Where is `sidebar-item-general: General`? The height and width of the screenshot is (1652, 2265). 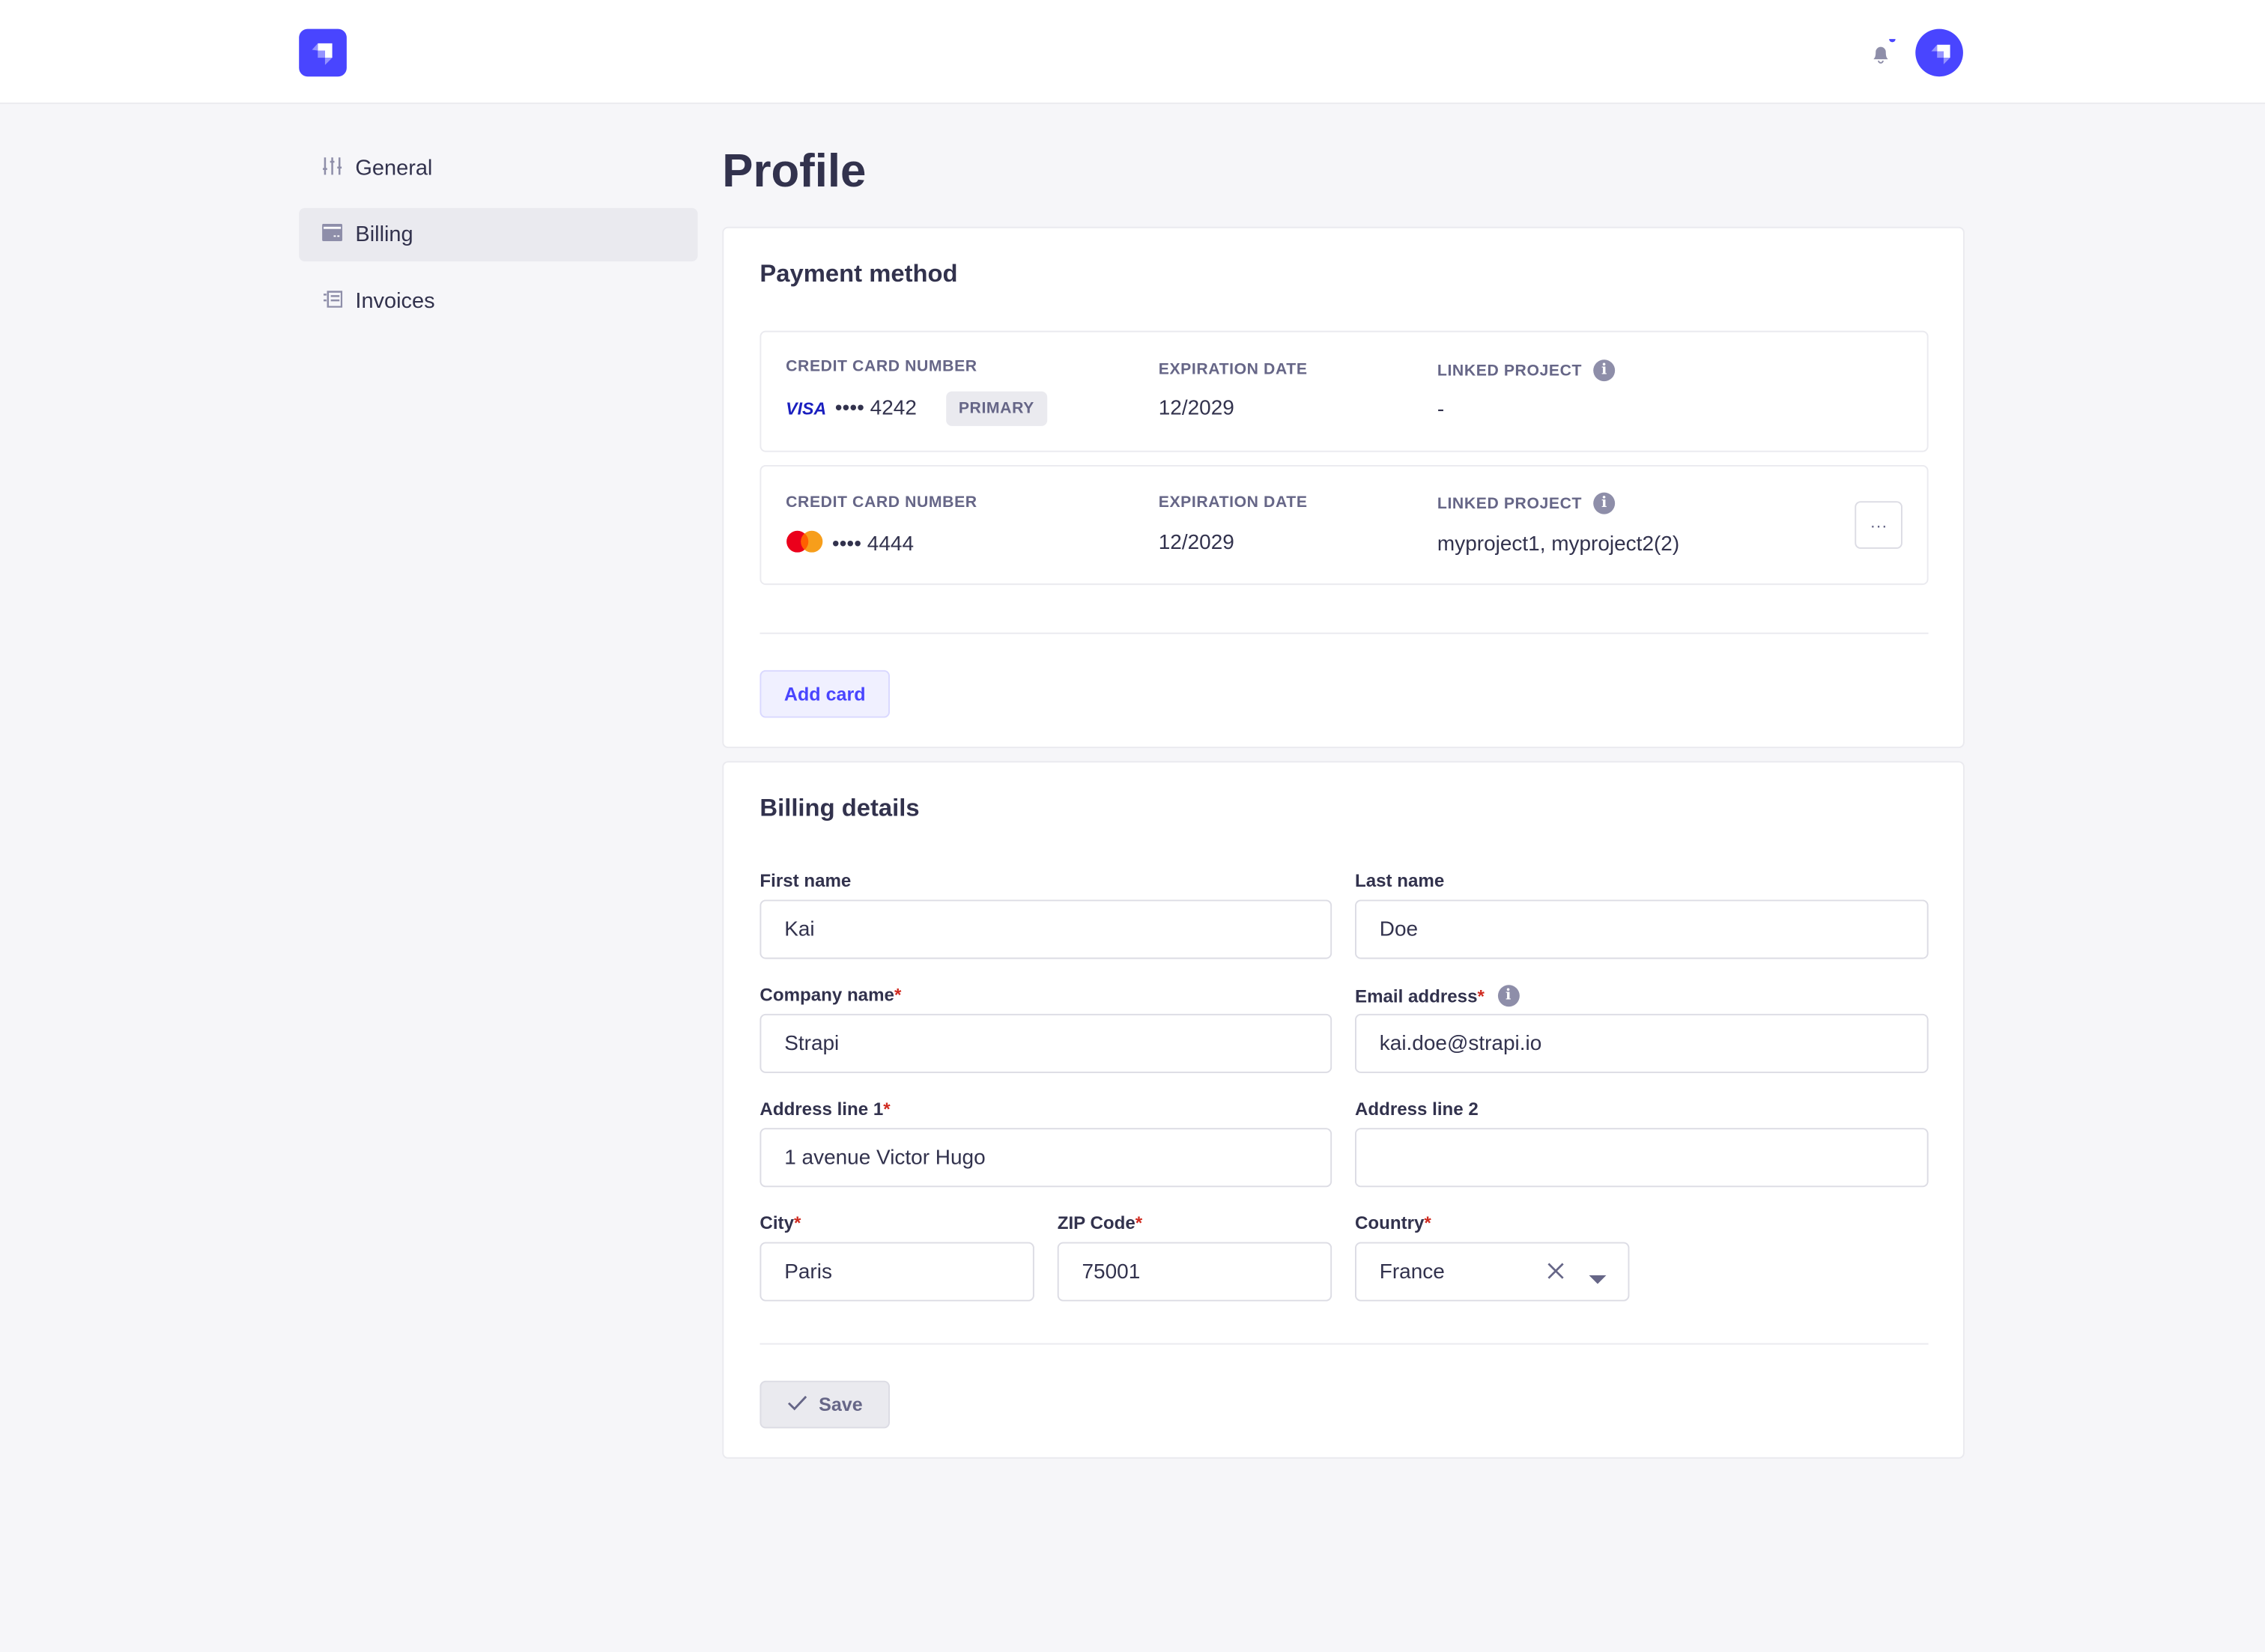 sidebar-item-general: General is located at coordinates (498, 168).